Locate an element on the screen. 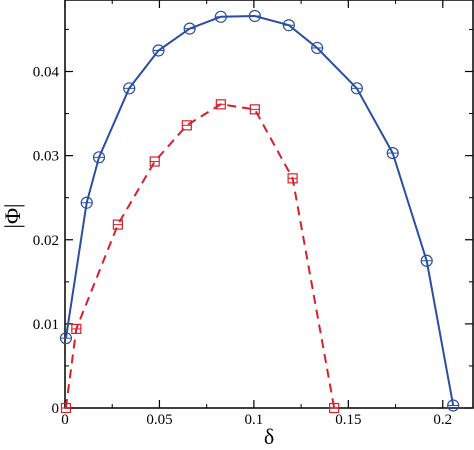 This screenshot has width=474, height=450. x-tick-label: 0 is located at coordinates (65, 420).